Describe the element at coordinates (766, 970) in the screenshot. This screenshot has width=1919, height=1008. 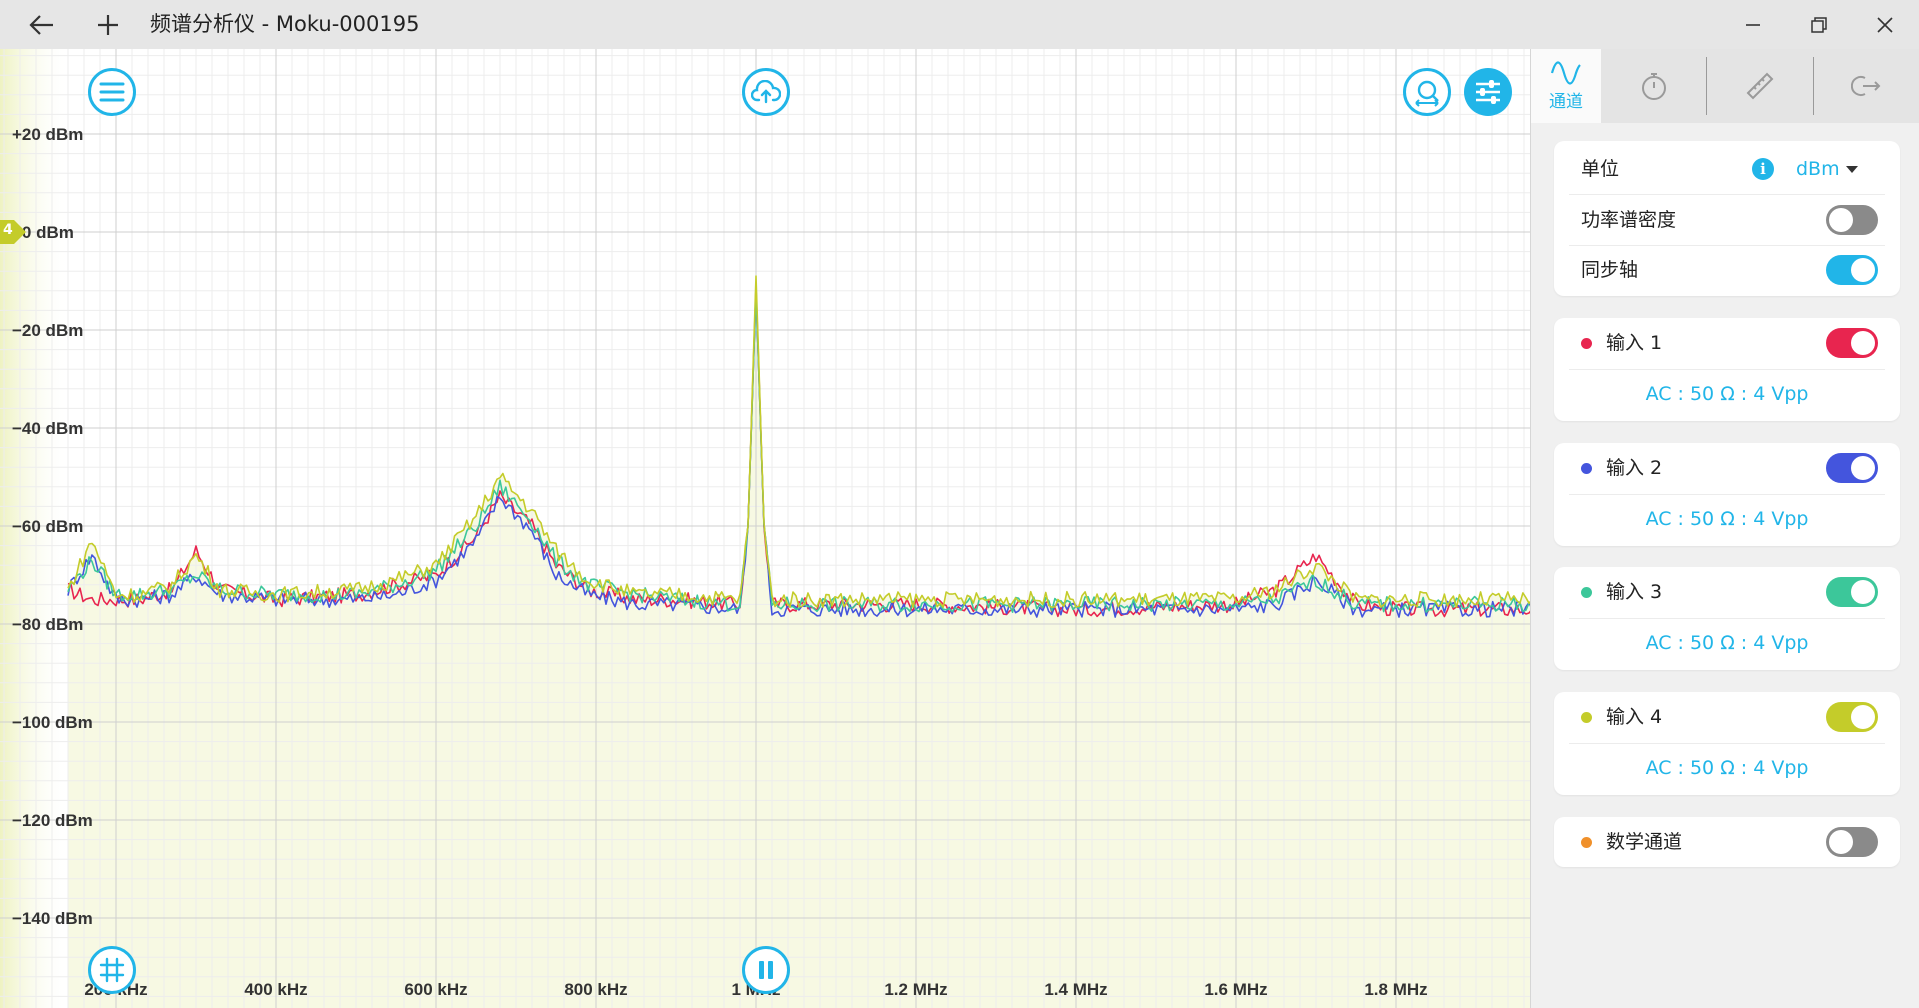
I see `pause-button` at that location.